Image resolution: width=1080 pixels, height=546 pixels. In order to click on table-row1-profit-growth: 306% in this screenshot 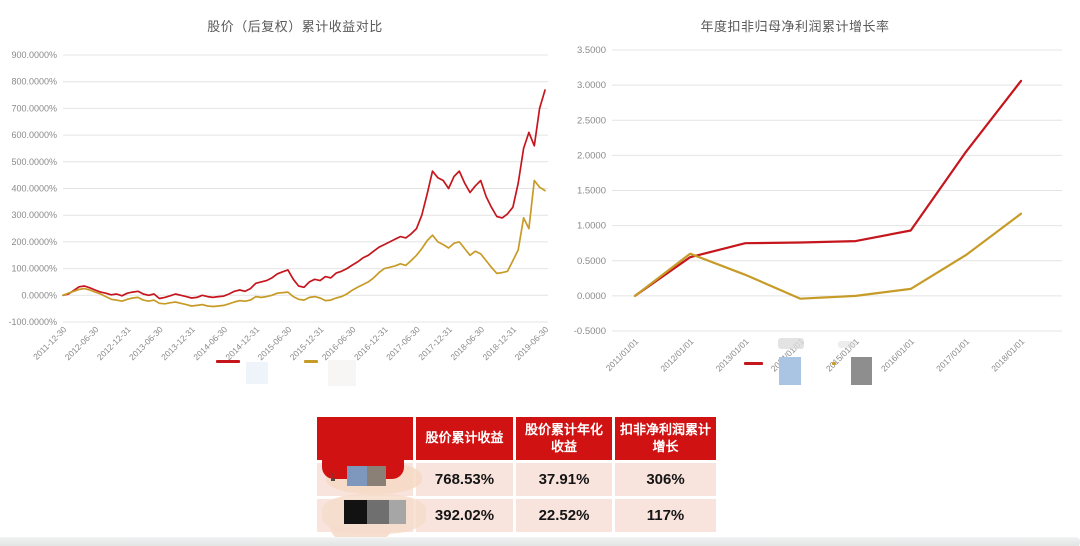, I will do `click(665, 479)`.